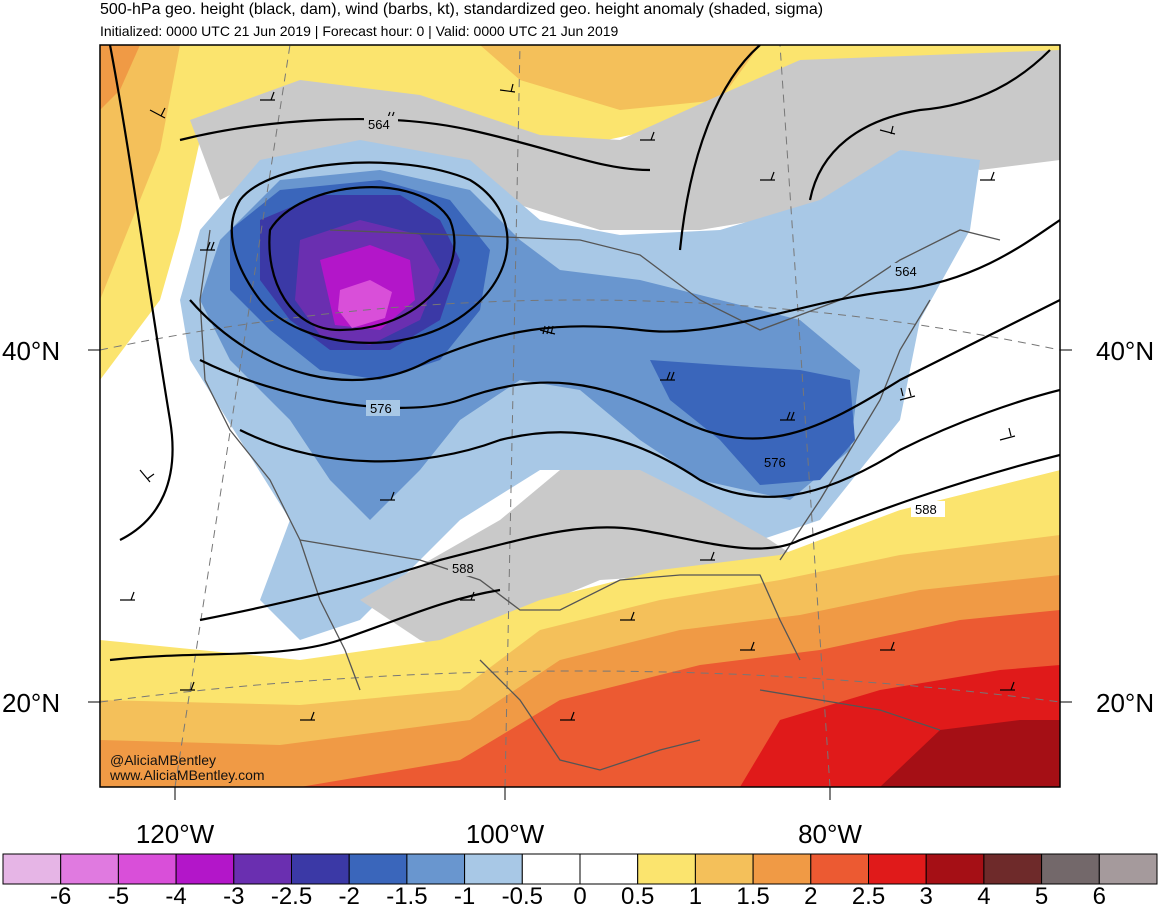 The width and height of the screenshot is (1160, 911). I want to click on colorbar-label: -0.5, so click(522, 896).